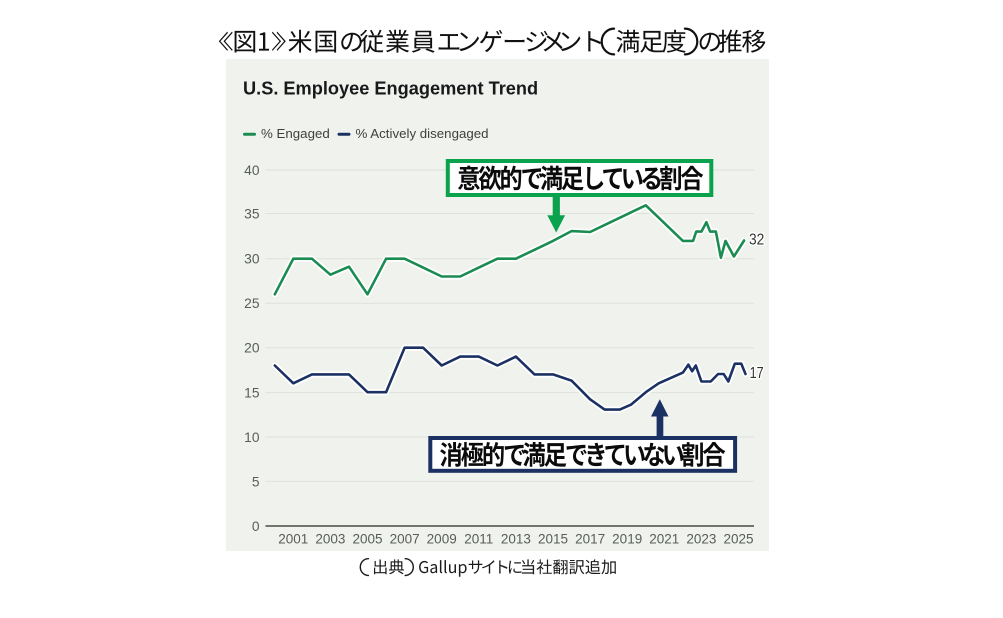 The width and height of the screenshot is (1003, 618). What do you see at coordinates (295, 133) in the screenshot?
I see `svg-text: % Engaged` at bounding box center [295, 133].